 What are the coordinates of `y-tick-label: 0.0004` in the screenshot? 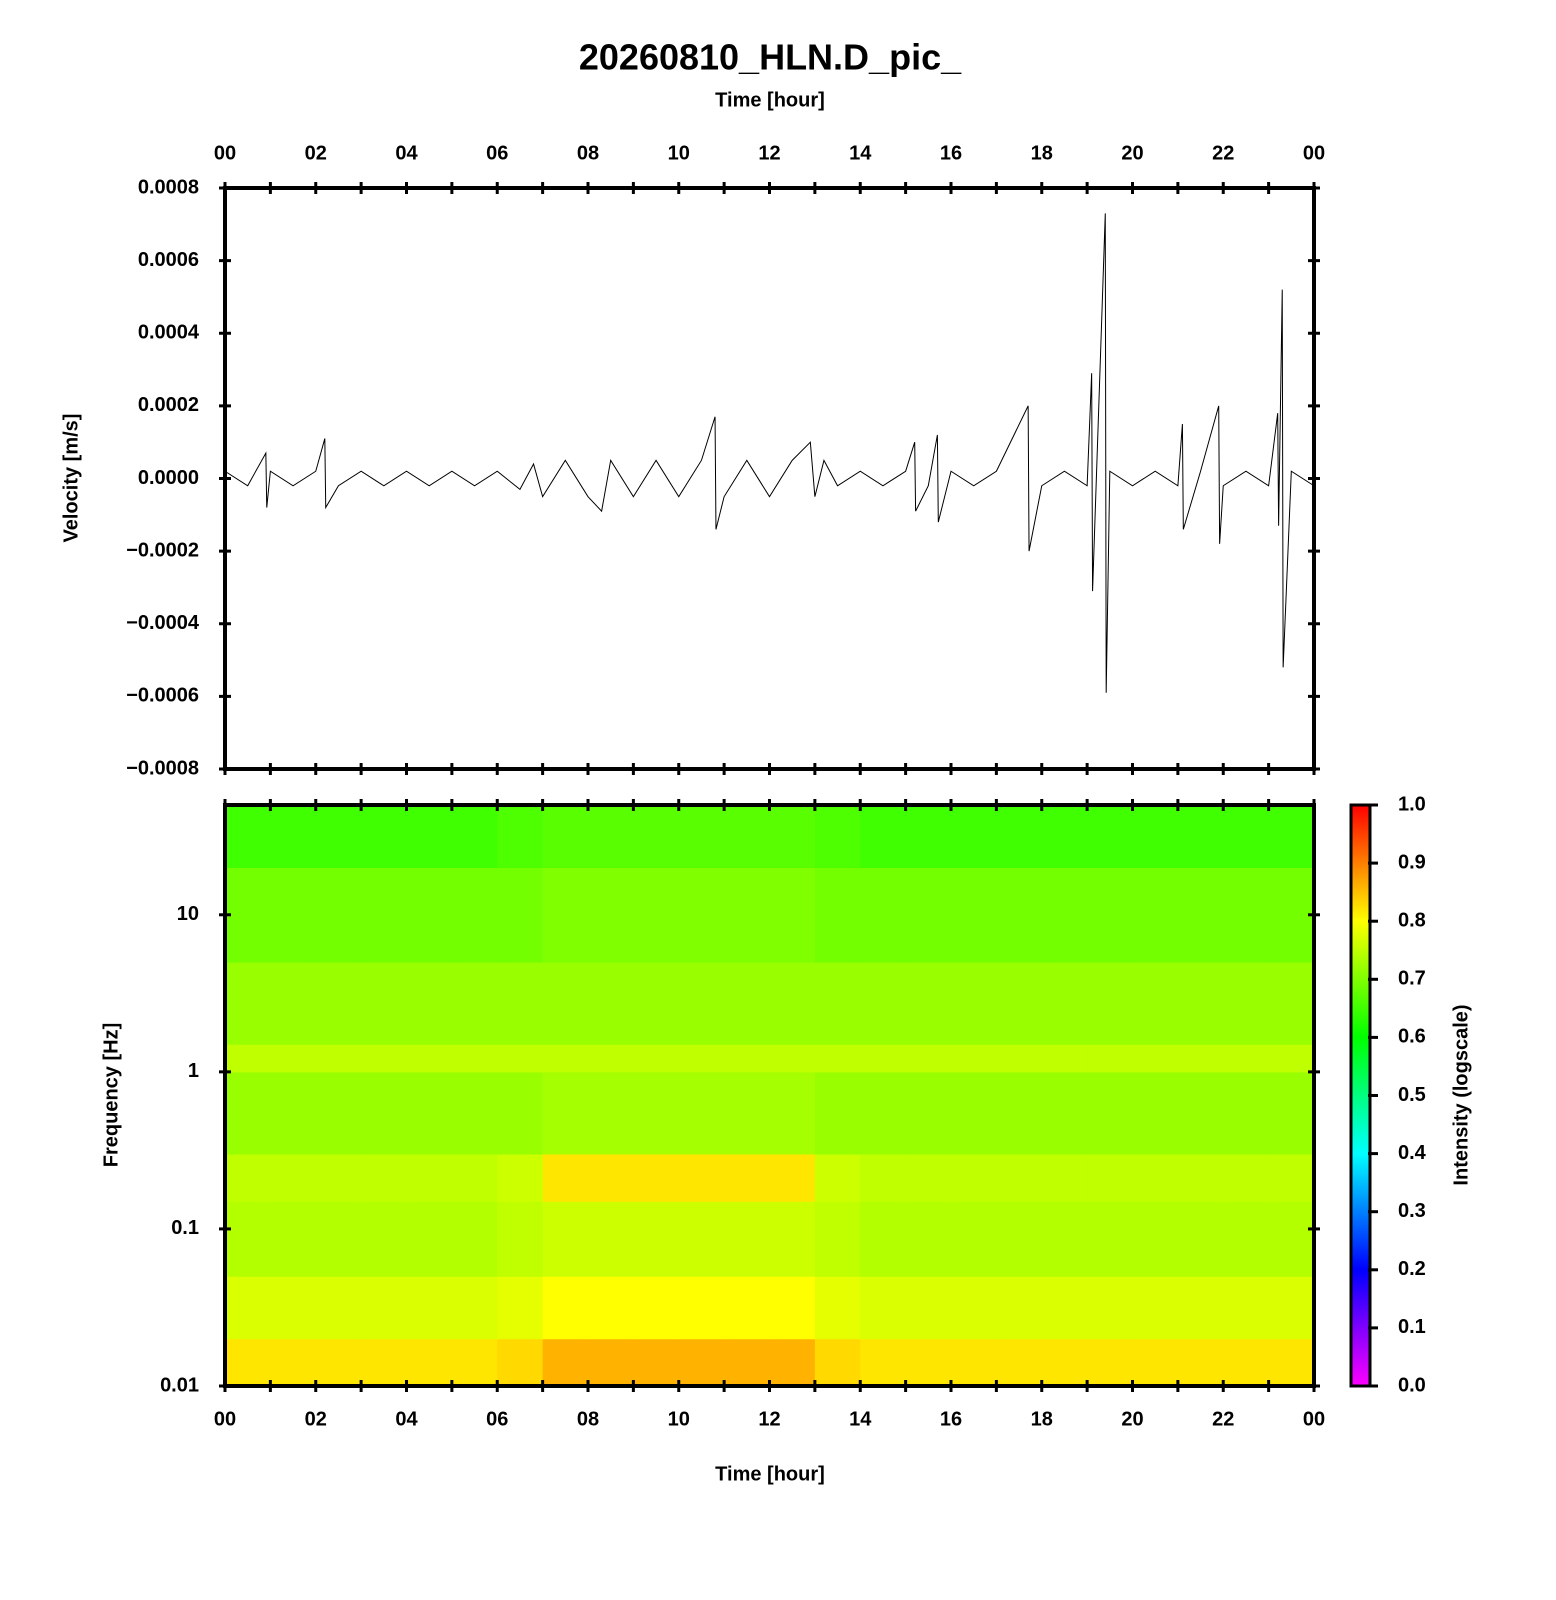 It's located at (169, 333).